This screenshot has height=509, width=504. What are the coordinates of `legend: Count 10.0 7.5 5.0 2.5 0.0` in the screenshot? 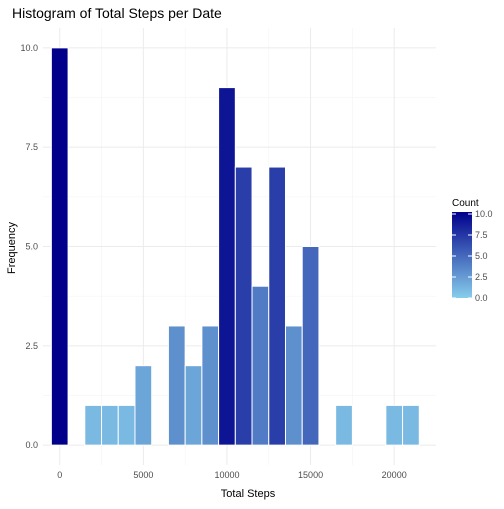 It's located at (472, 250).